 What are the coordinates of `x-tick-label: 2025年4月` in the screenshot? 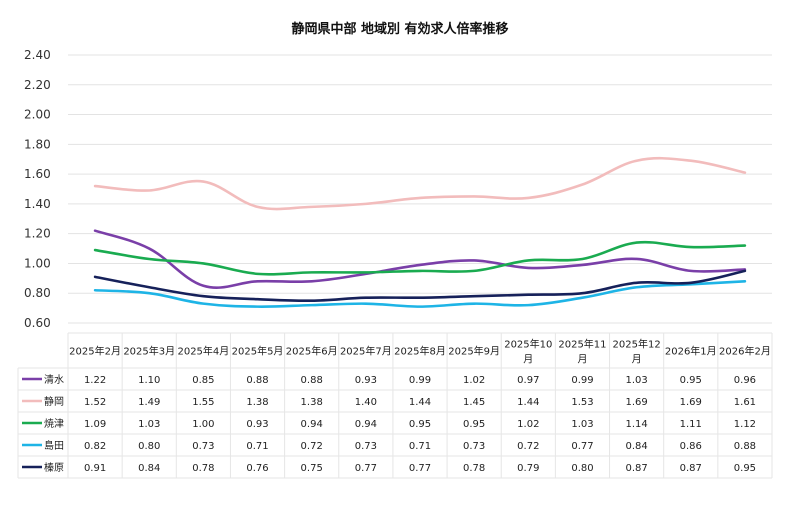 It's located at (203, 351).